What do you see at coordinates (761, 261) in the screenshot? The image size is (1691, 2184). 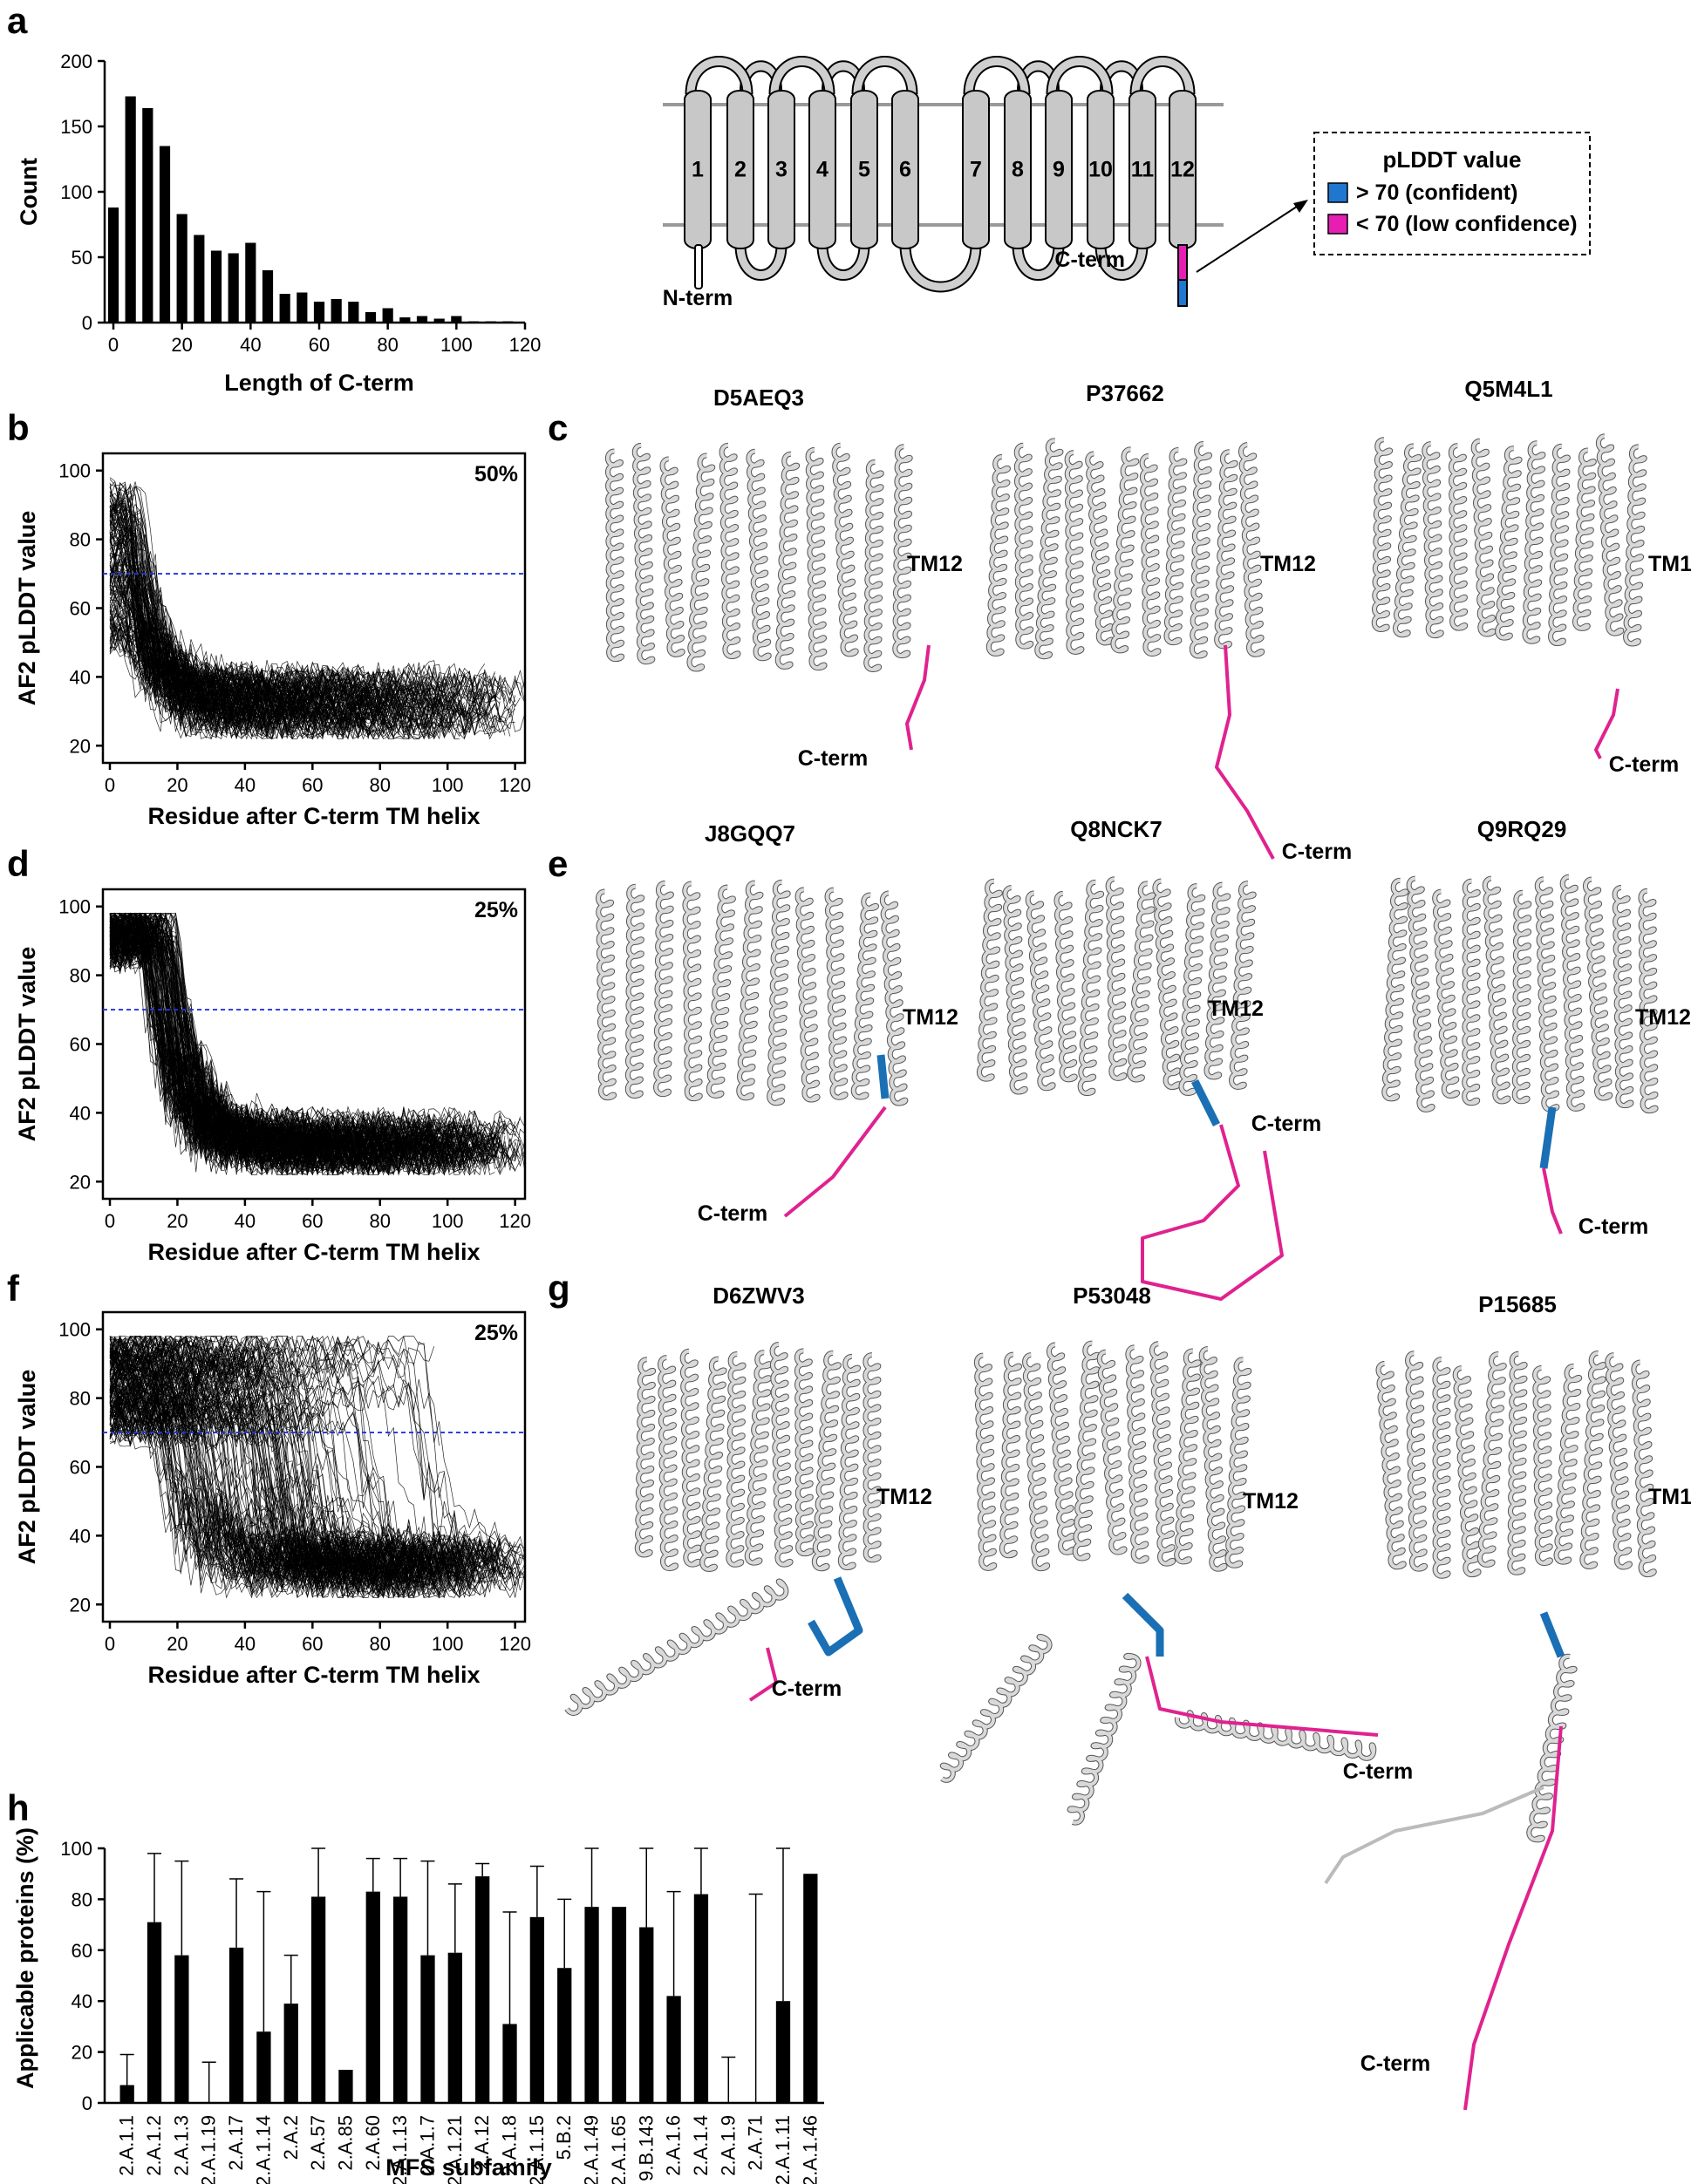 I see `loop-bottom` at bounding box center [761, 261].